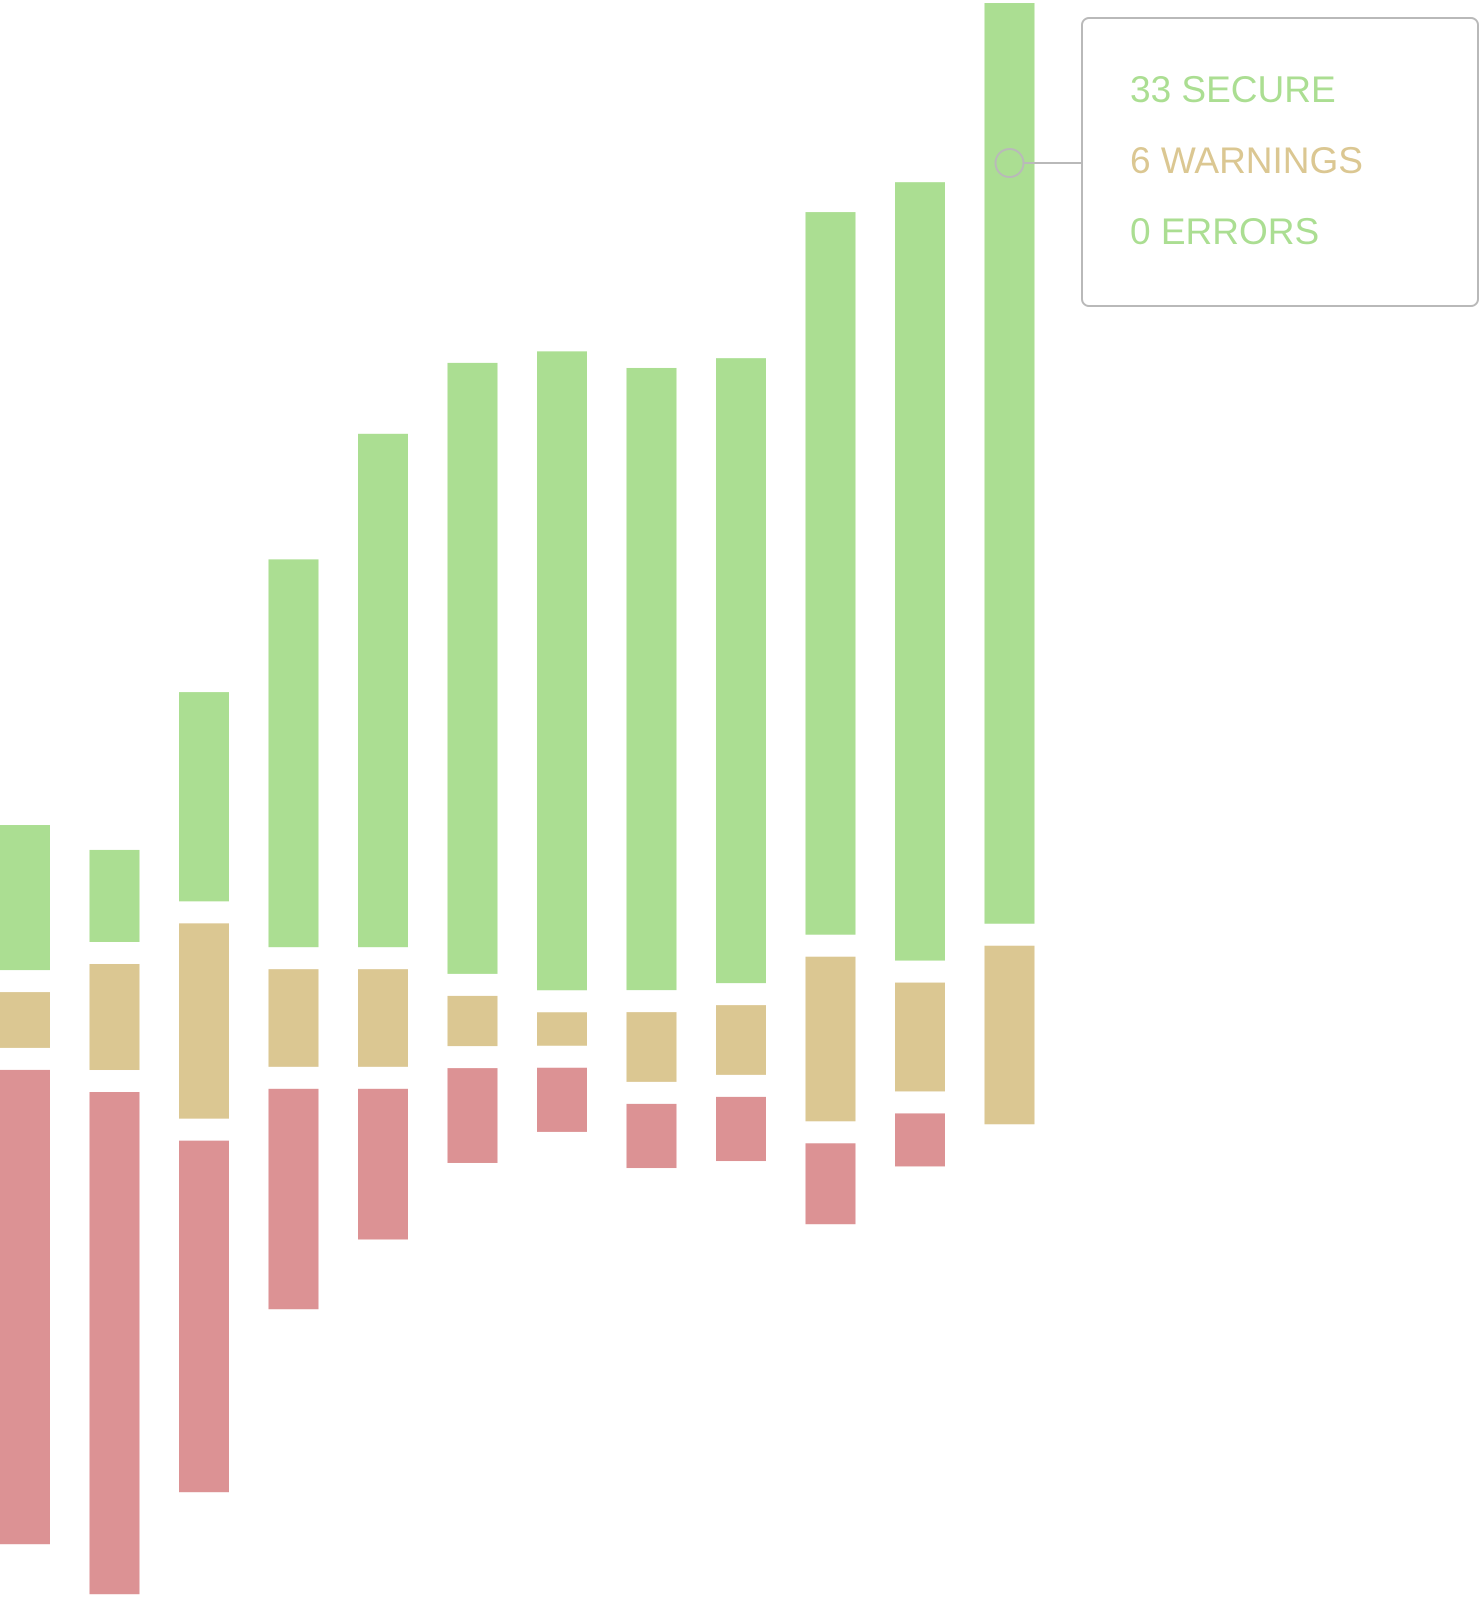 This screenshot has height=1600, width=1484. Describe the element at coordinates (1009, 163) in the screenshot. I see `highlight-marker` at that location.